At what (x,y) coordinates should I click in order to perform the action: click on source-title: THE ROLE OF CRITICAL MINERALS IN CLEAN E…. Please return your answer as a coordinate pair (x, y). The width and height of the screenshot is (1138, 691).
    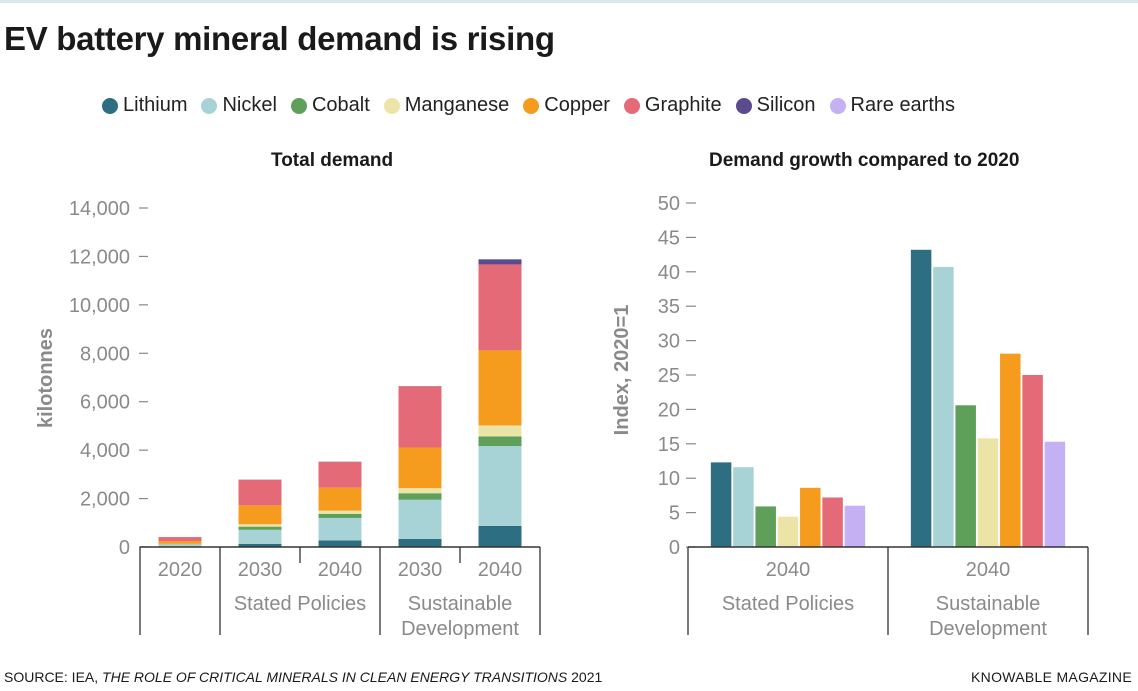
    Looking at the image, I should click on (335, 677).